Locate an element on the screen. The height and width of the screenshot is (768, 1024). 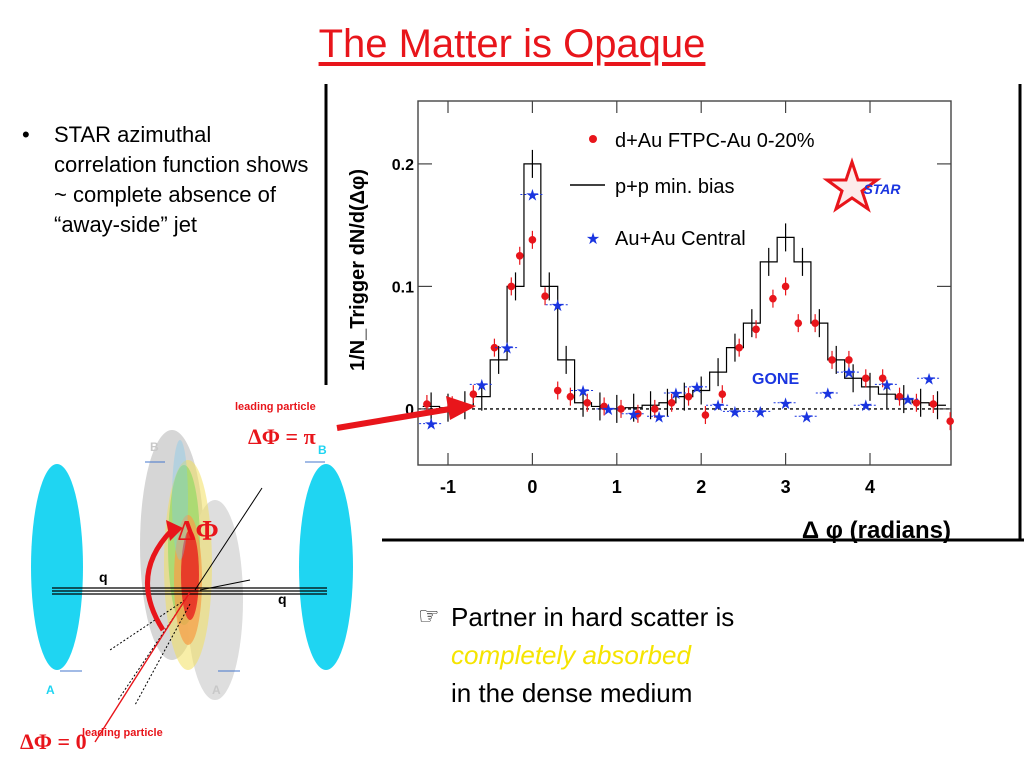
pointer-arrow-head is located at coordinates (461, 408).